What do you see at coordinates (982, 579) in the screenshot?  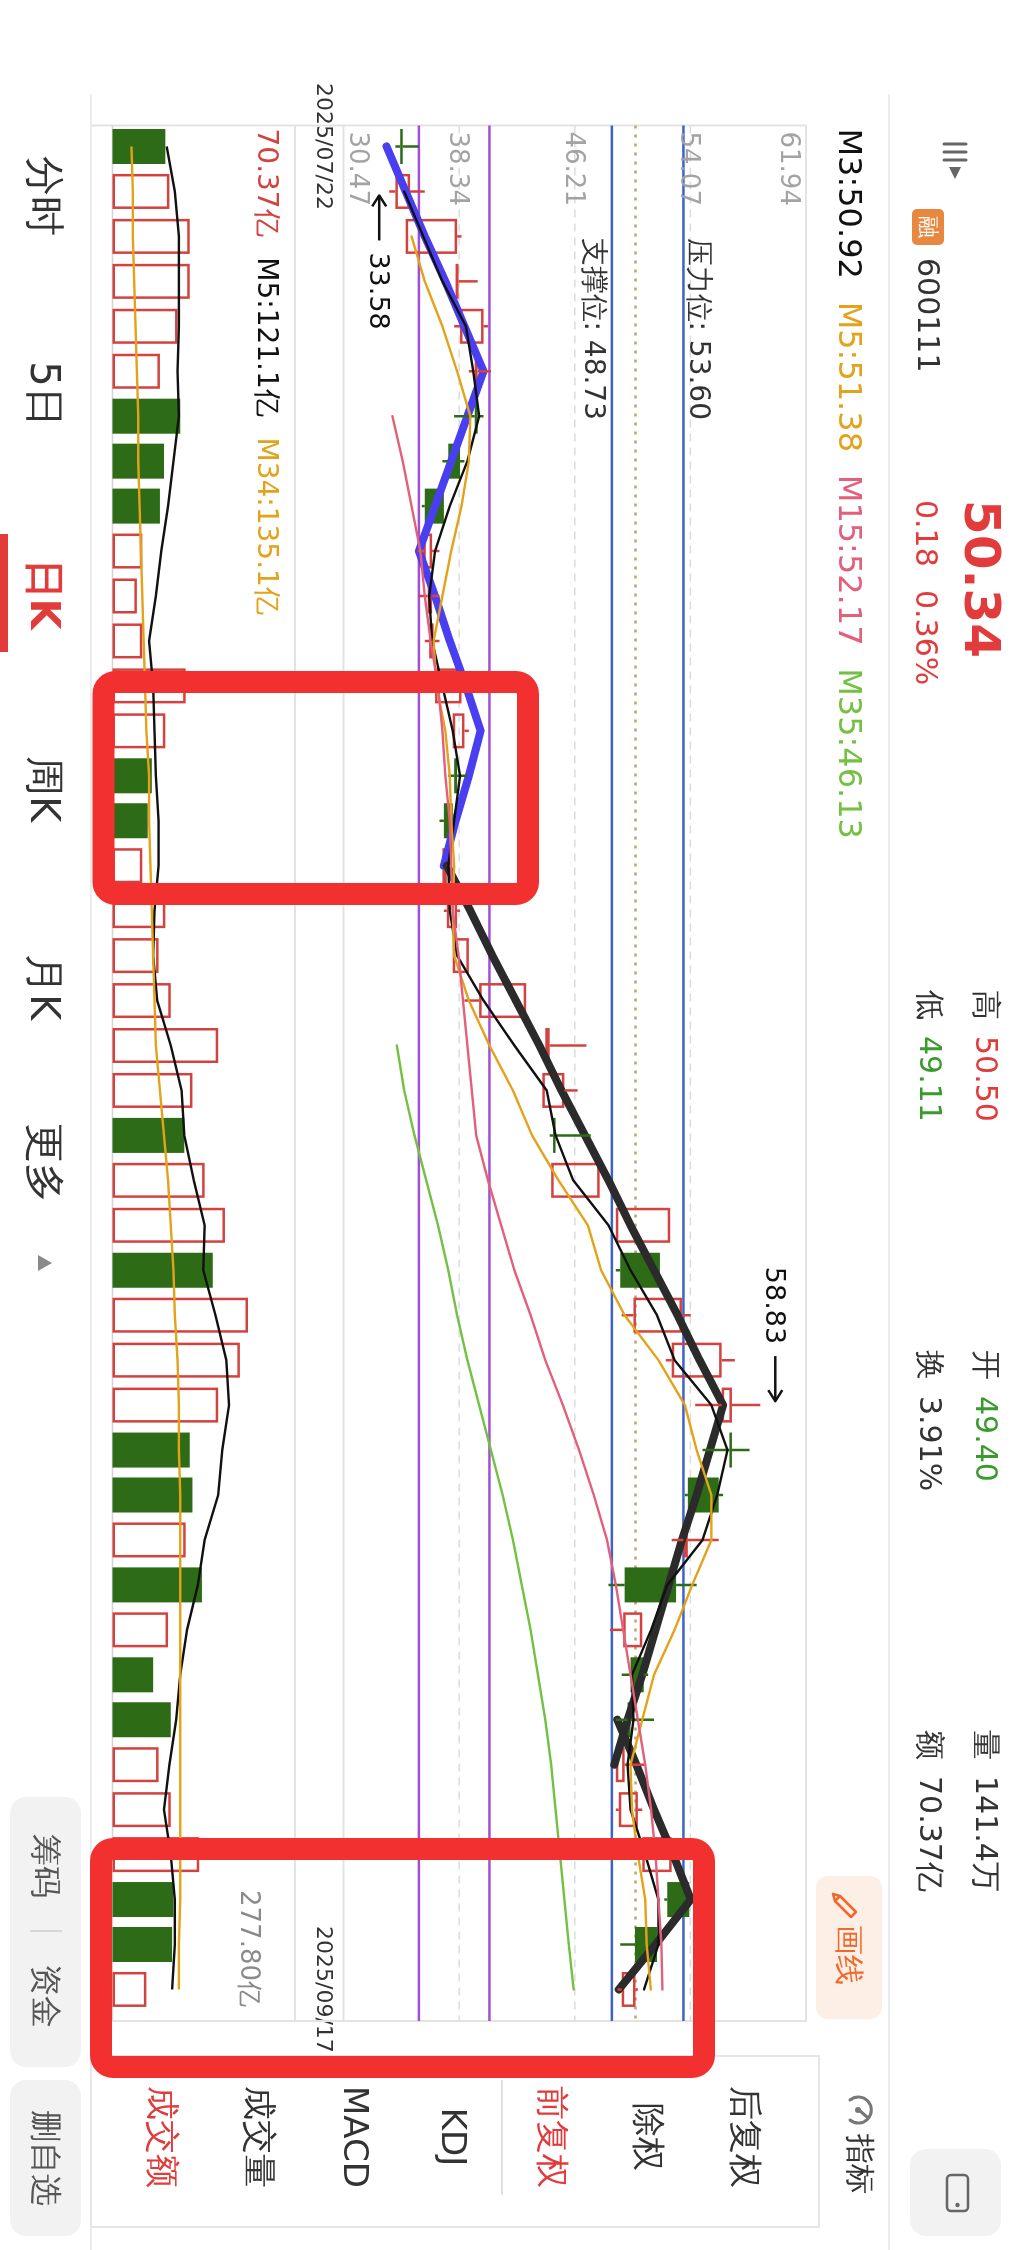 I see `text: 50.34` at bounding box center [982, 579].